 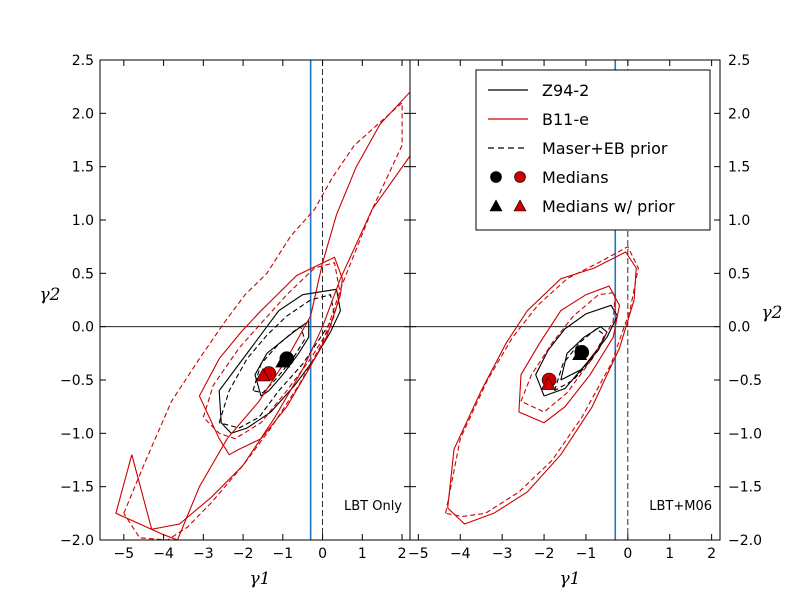 I want to click on legend-entry: B11-e, so click(x=538, y=119).